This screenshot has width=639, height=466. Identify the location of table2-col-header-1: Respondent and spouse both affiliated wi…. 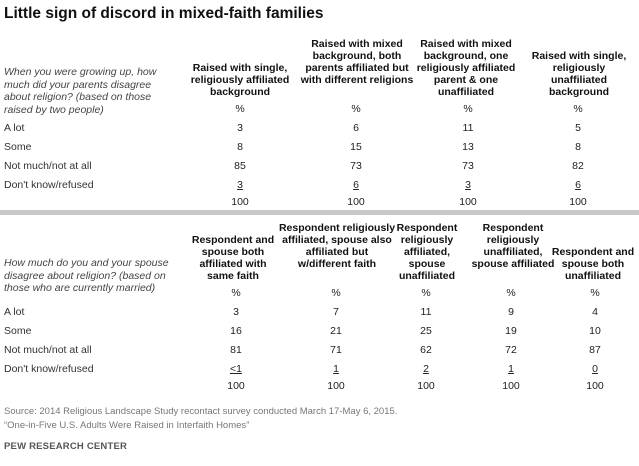
(233, 258).